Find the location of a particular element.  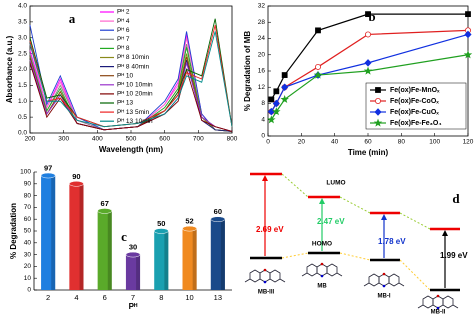

x-tick-label: 700 is located at coordinates (198, 139).